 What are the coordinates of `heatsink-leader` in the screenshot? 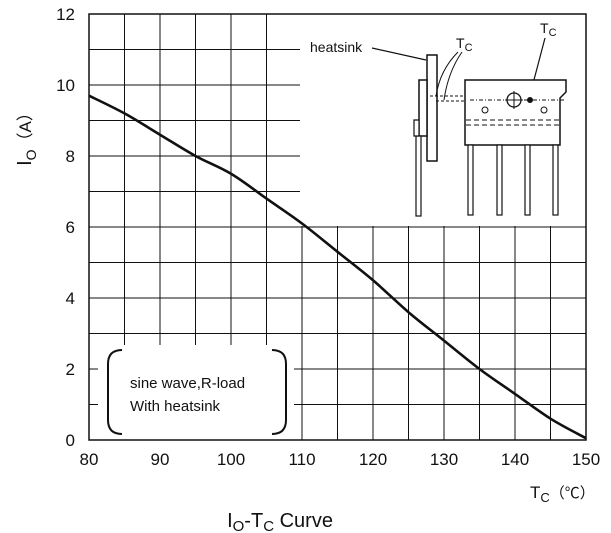 It's located at (399, 54).